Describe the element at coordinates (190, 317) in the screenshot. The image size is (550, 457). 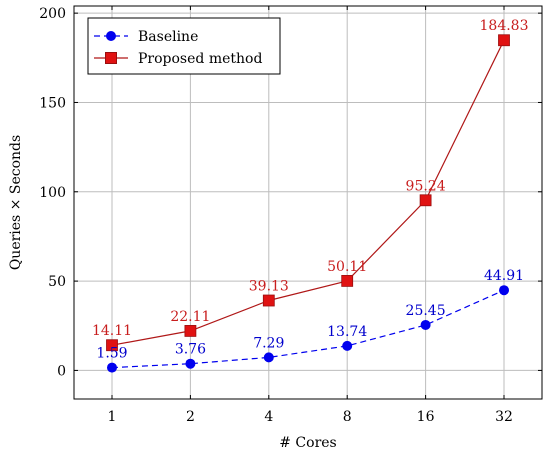
I see `data-label-proposed: 22.11` at that location.